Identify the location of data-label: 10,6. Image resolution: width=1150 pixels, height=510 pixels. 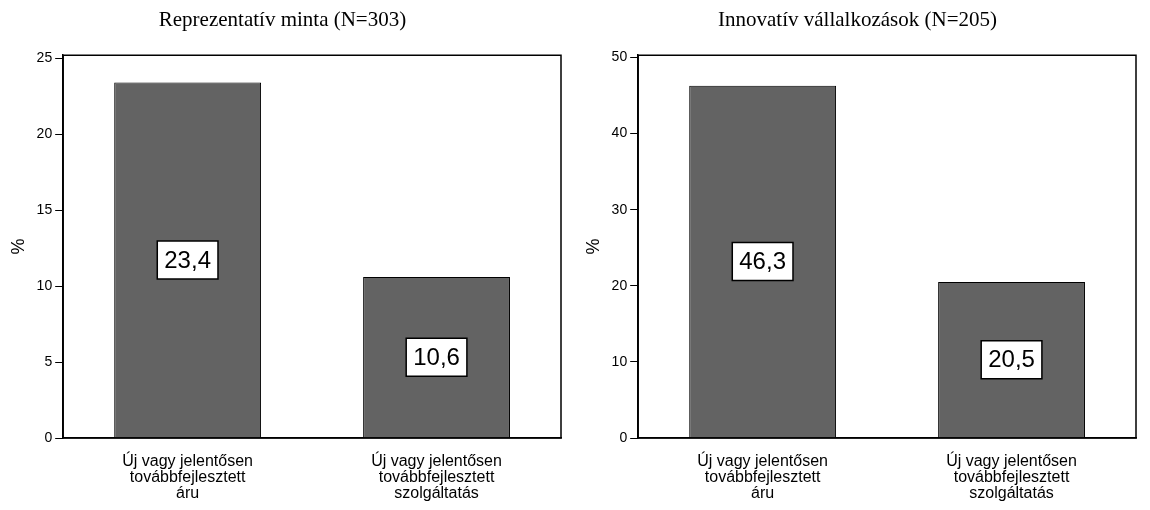
(436, 356).